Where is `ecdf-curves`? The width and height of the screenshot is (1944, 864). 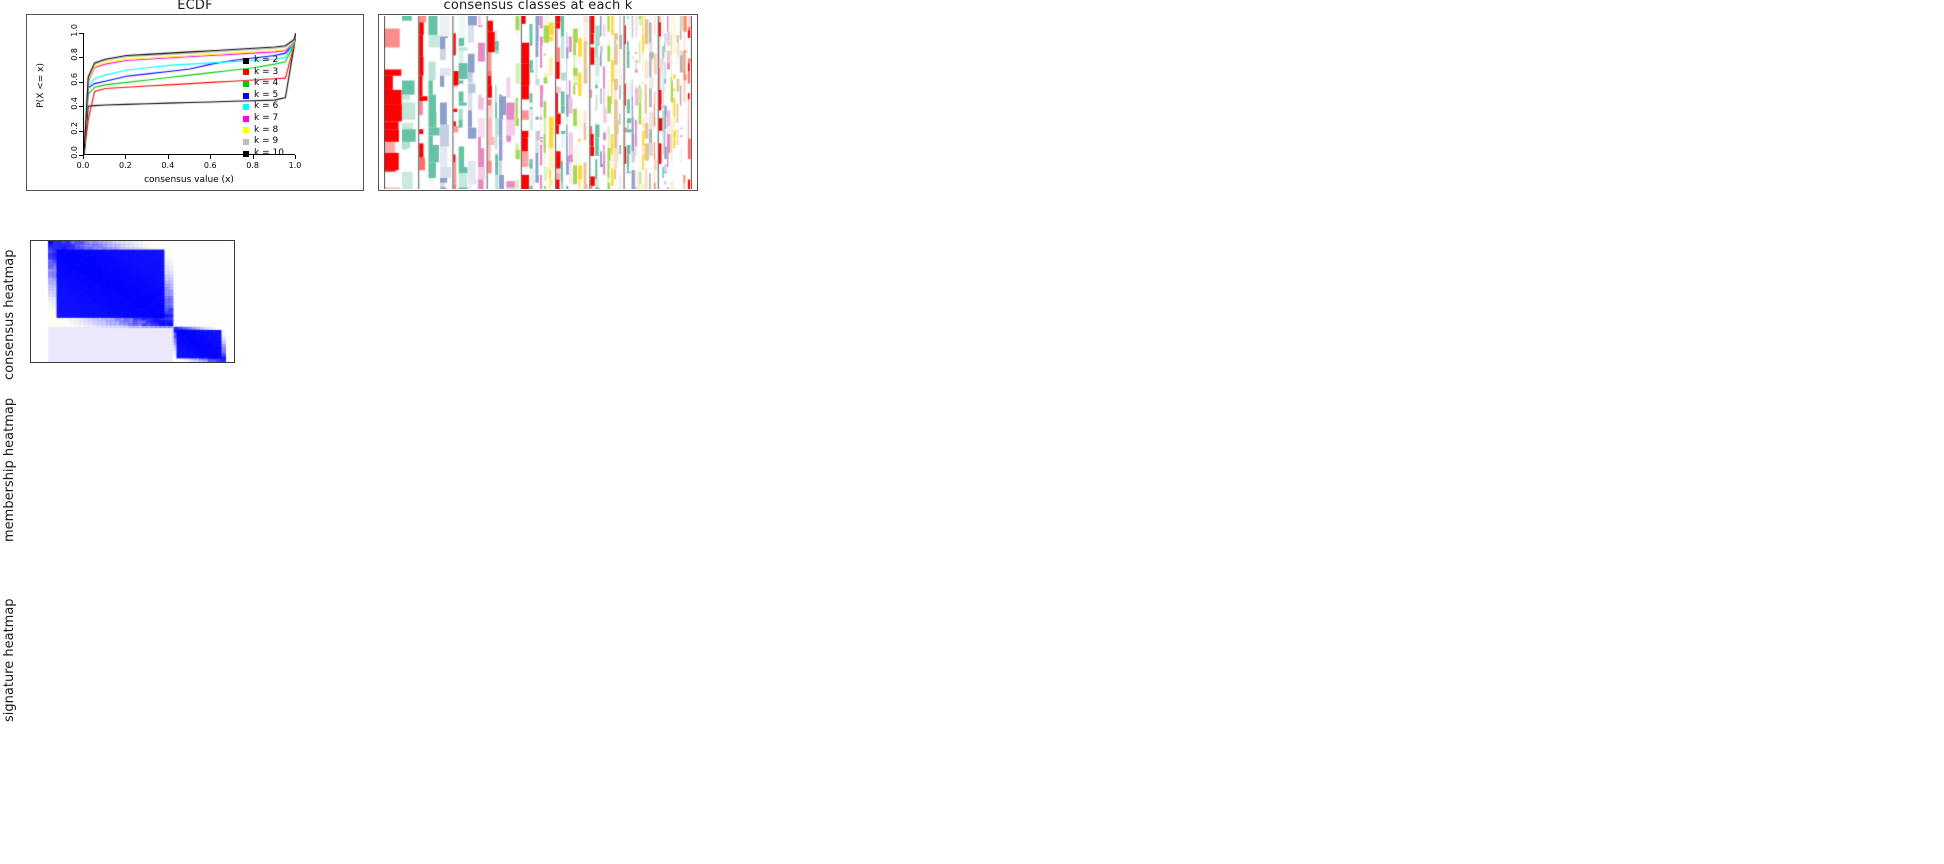 ecdf-curves is located at coordinates (190, 94).